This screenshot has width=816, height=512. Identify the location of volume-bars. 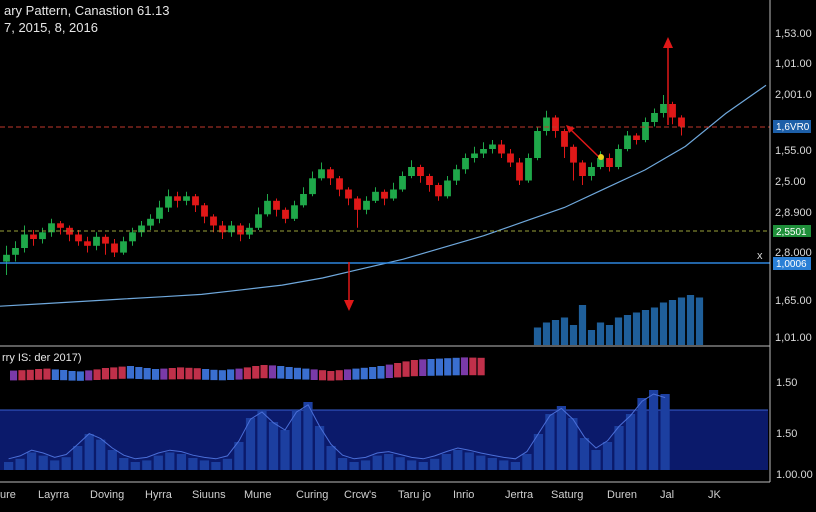
(618, 320).